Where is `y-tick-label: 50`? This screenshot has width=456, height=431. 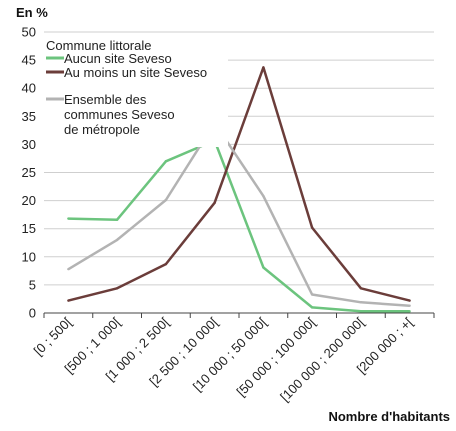 y-tick-label: 50 is located at coordinates (29, 32).